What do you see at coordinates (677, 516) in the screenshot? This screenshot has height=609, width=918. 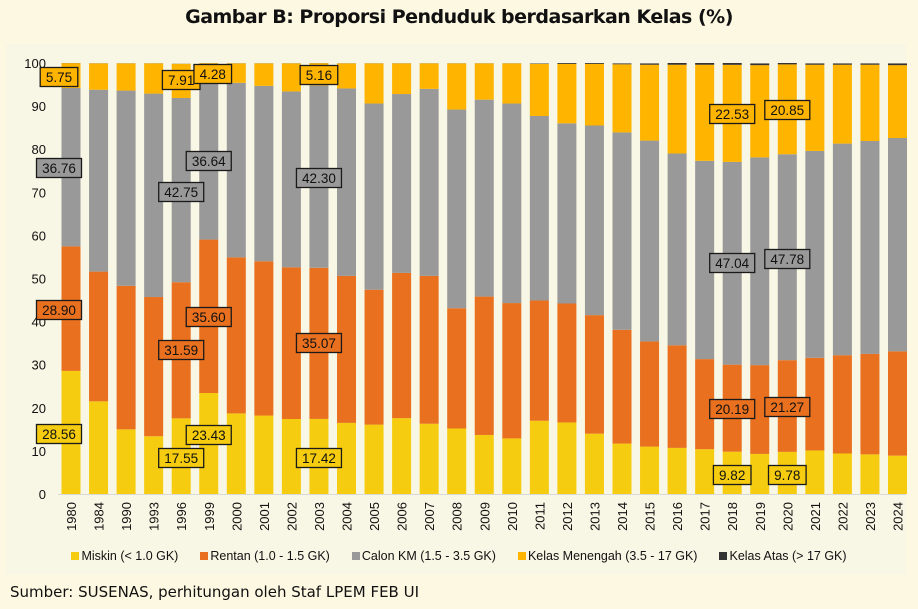 I see `x-tick-label: 2016` at bounding box center [677, 516].